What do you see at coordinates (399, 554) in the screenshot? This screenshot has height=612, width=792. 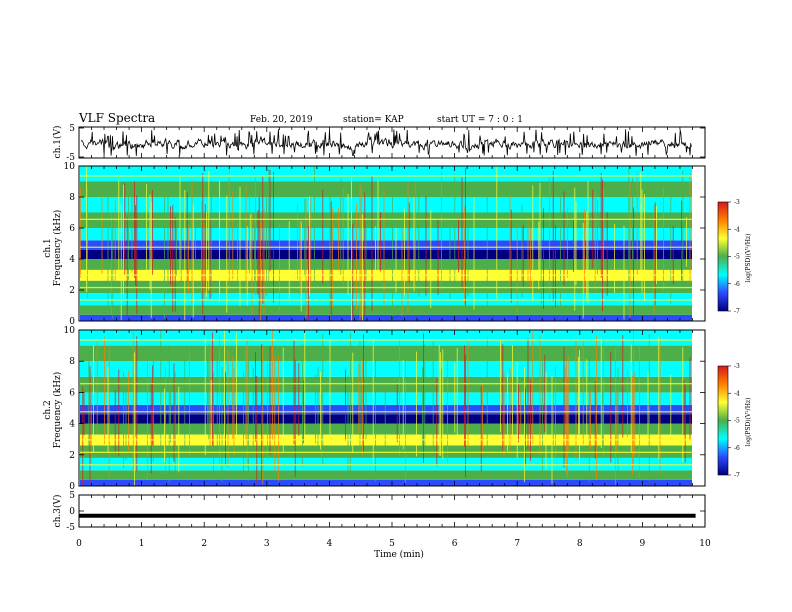 I see `x-axis-label: Time (min)` at bounding box center [399, 554].